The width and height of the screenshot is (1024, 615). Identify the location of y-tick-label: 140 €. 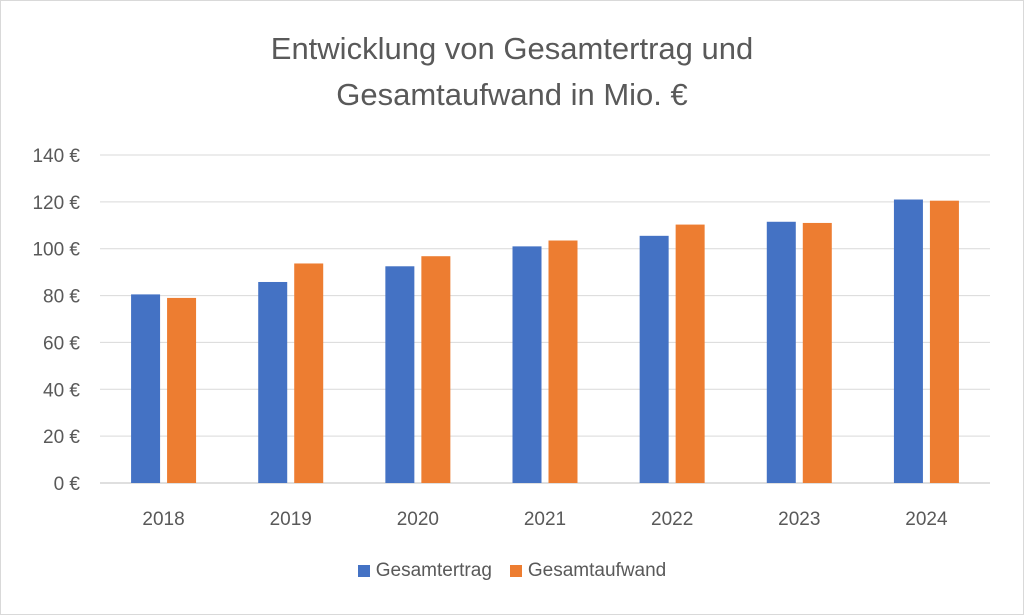
(56, 156).